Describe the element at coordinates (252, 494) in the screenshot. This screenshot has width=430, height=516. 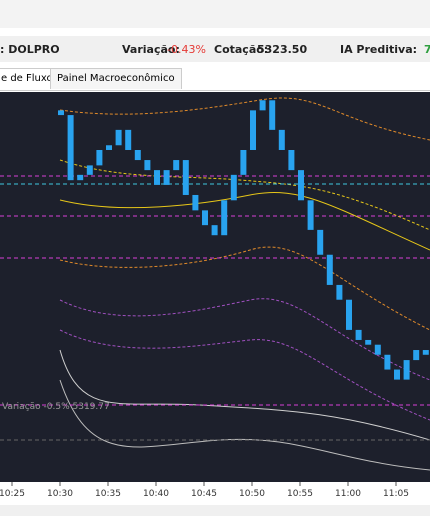
I see `x-tick-label: 10:50` at that location.